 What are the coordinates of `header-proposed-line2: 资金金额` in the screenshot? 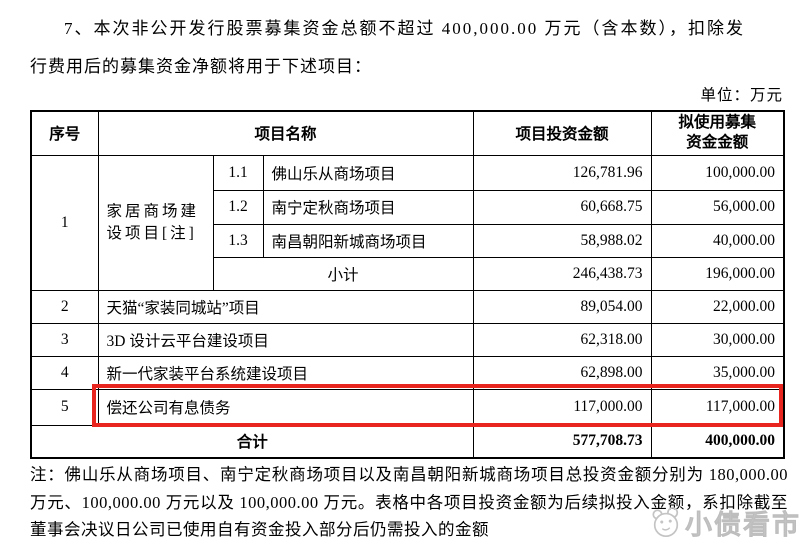 It's located at (717, 143).